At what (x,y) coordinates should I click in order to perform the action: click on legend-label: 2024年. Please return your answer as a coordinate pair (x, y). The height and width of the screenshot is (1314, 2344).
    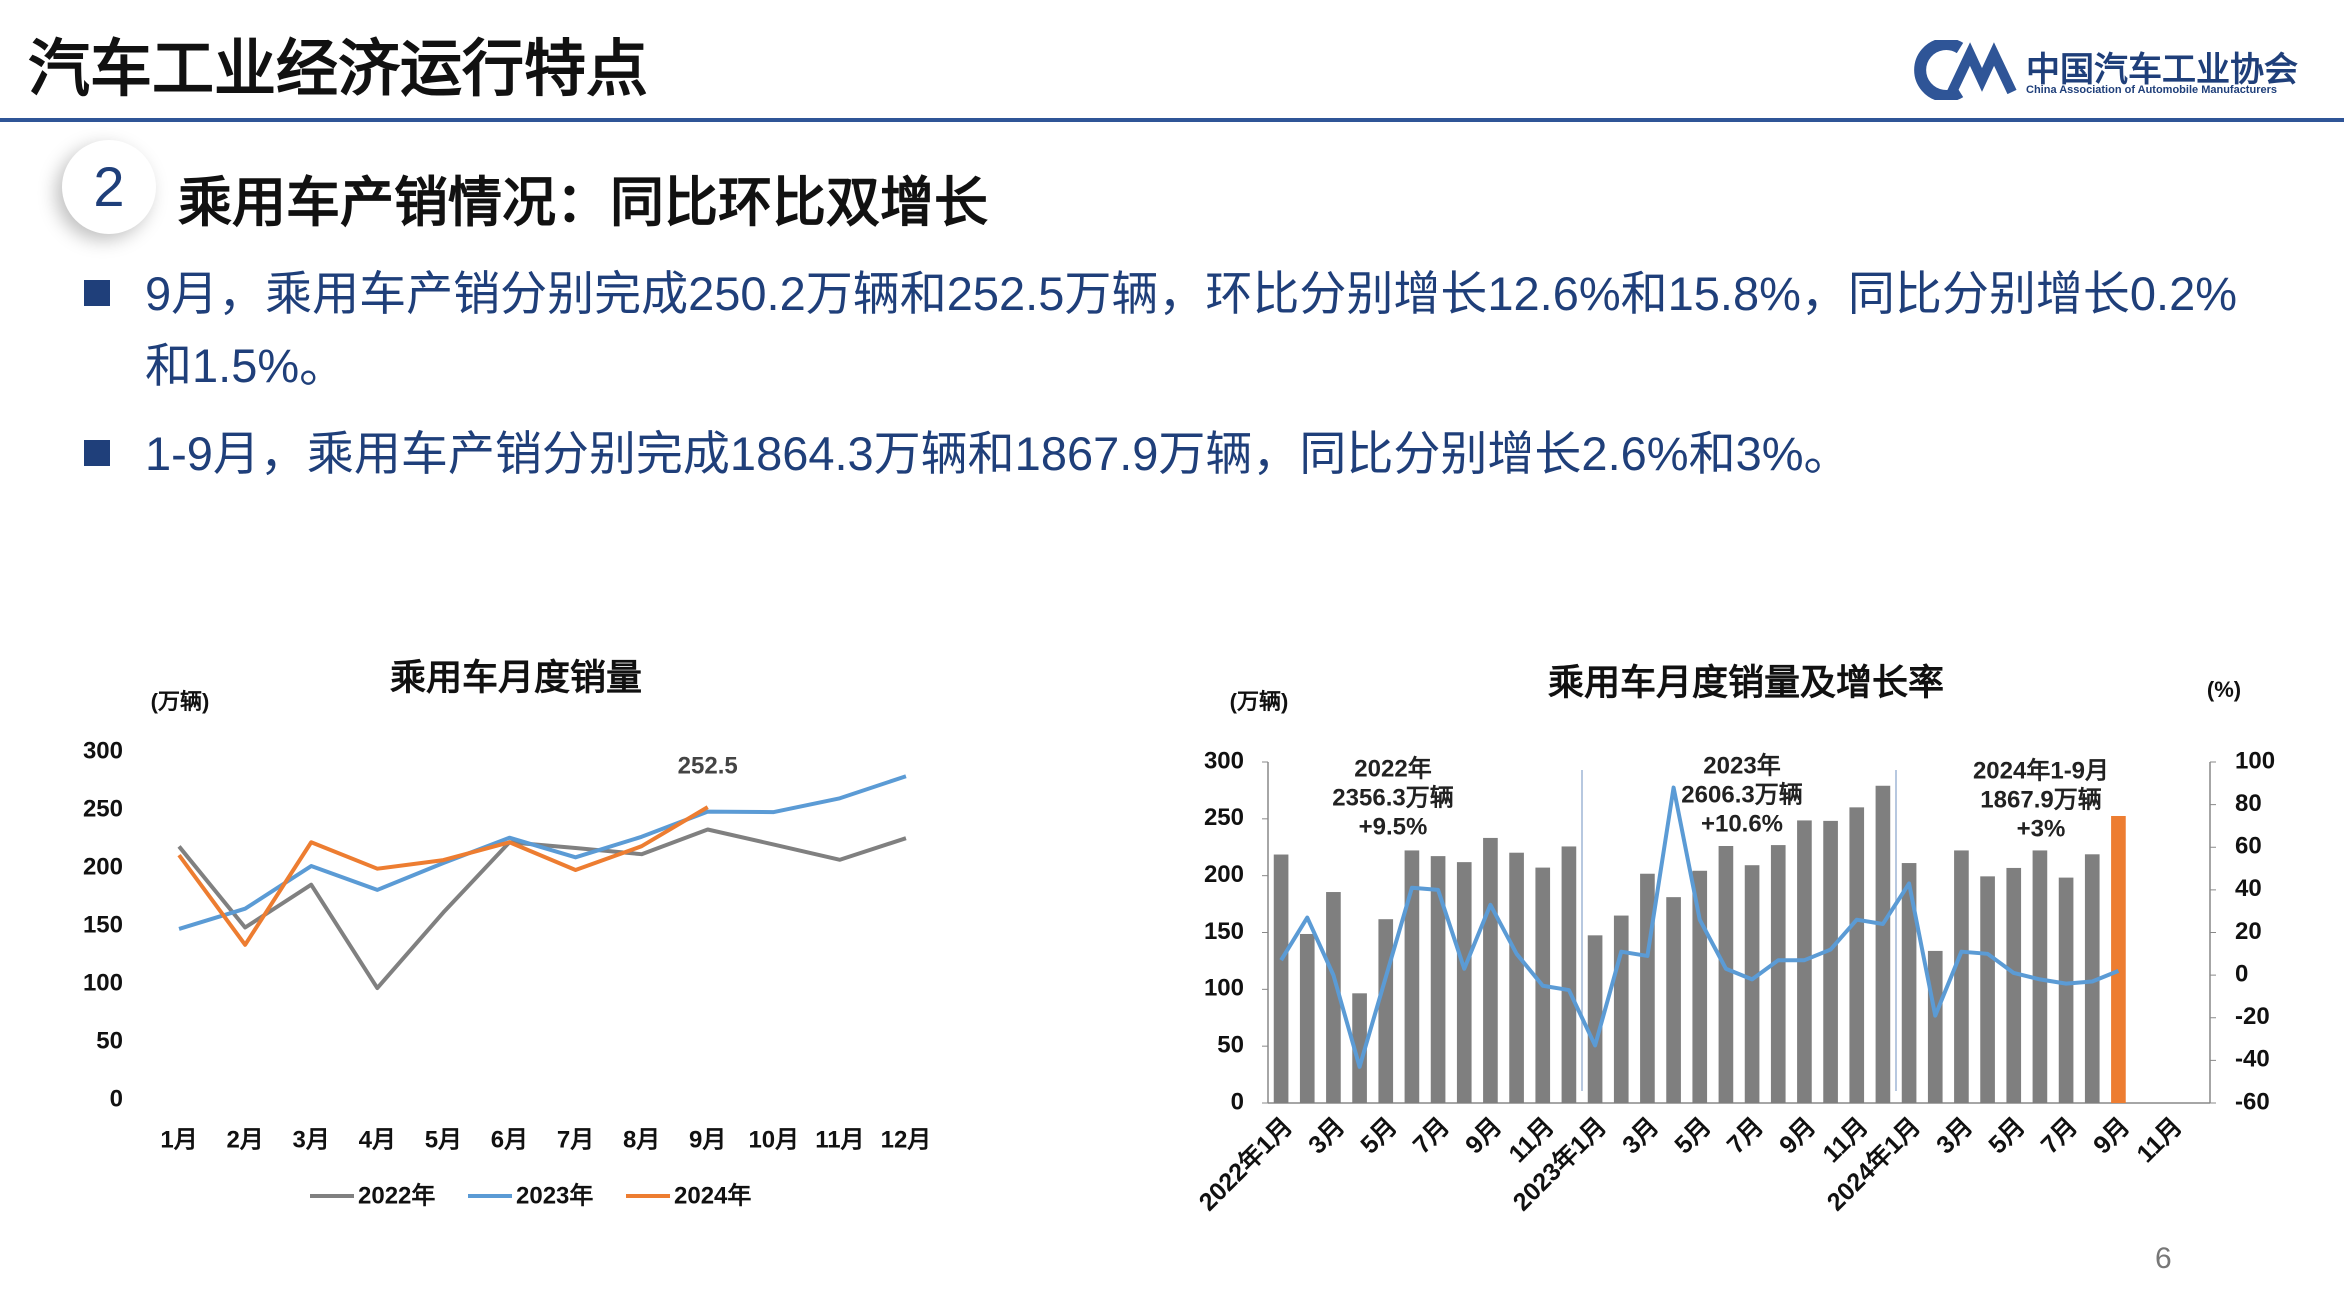
    Looking at the image, I should click on (712, 1195).